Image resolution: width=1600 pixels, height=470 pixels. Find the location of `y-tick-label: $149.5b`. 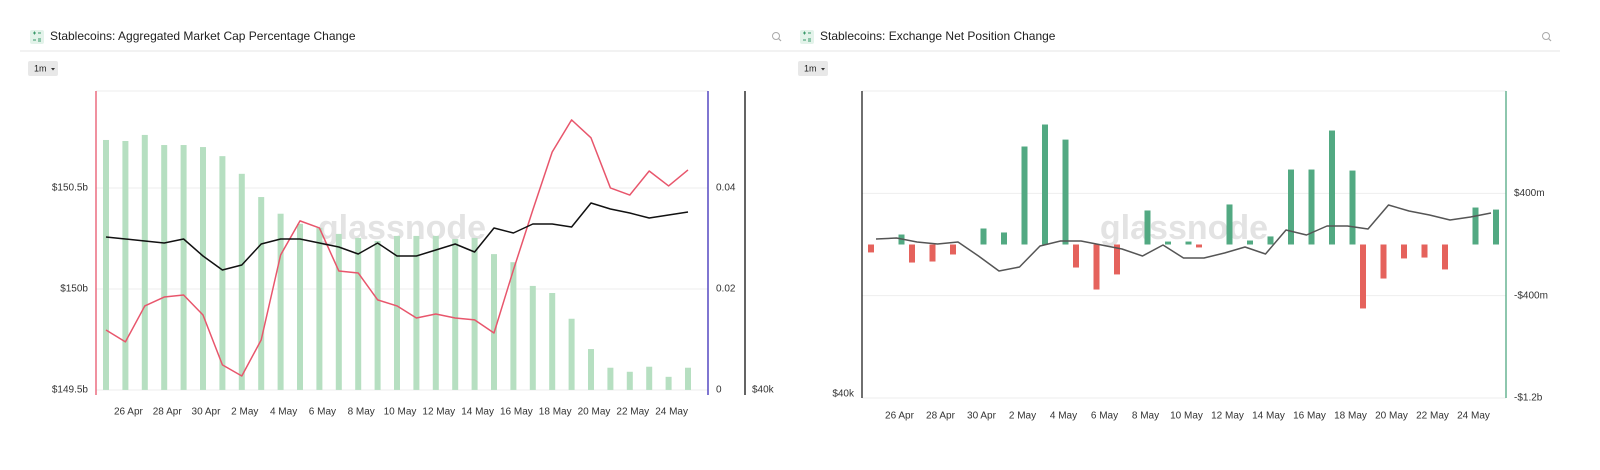

y-tick-label: $149.5b is located at coordinates (70, 390).